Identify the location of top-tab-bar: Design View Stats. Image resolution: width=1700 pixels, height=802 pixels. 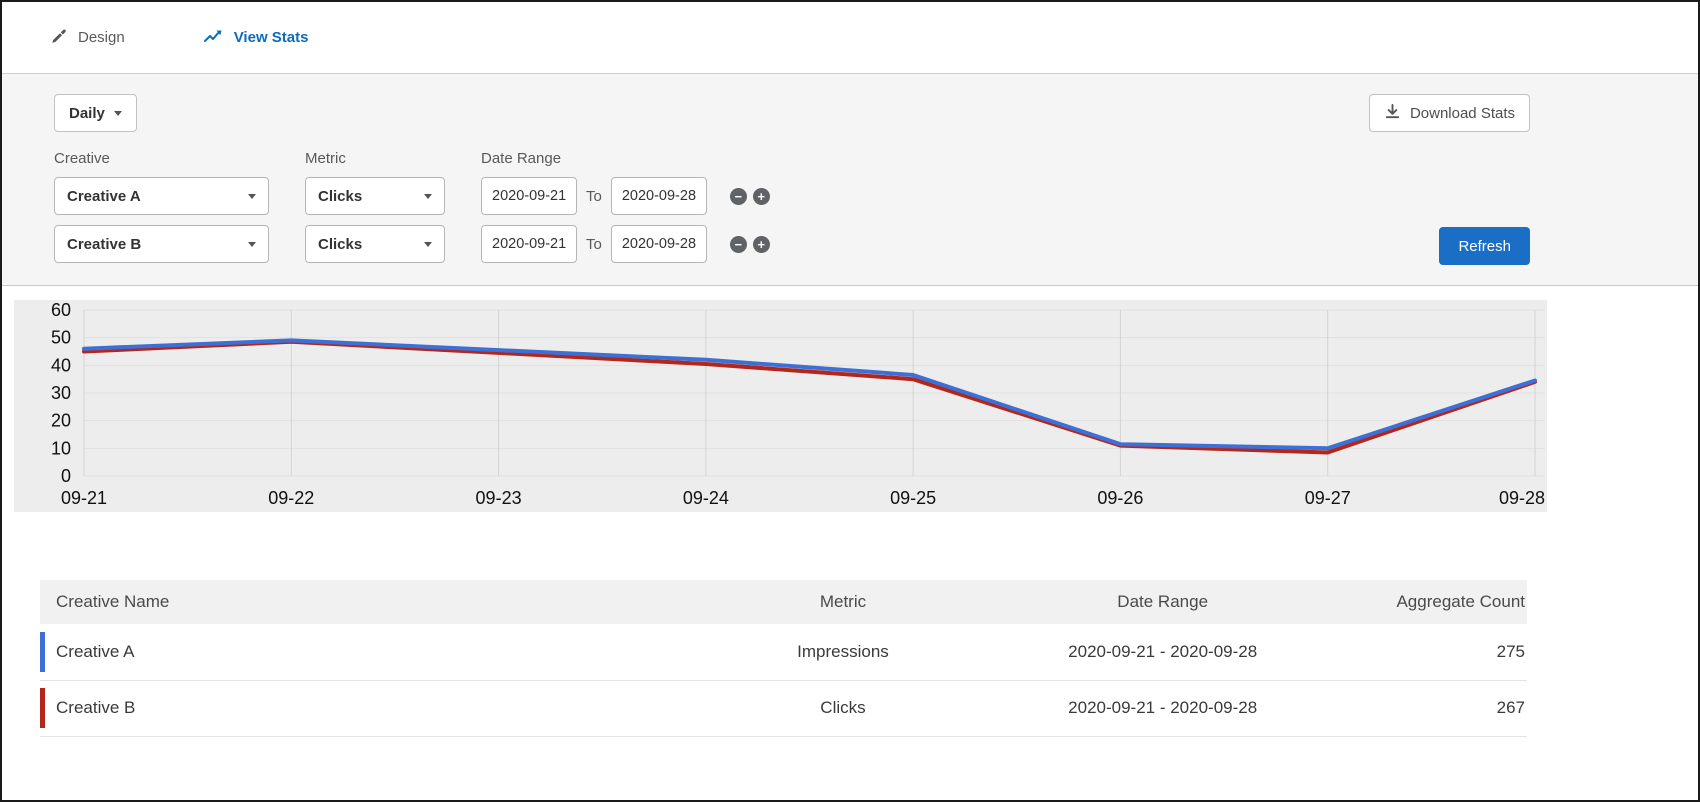
(850, 38).